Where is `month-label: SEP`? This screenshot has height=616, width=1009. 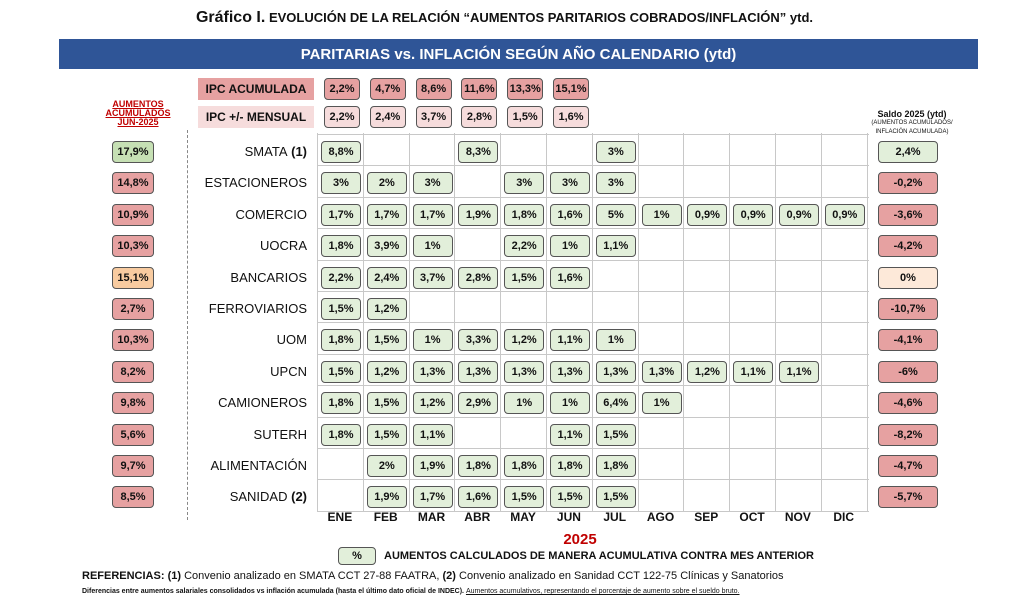
month-label: SEP is located at coordinates (706, 517).